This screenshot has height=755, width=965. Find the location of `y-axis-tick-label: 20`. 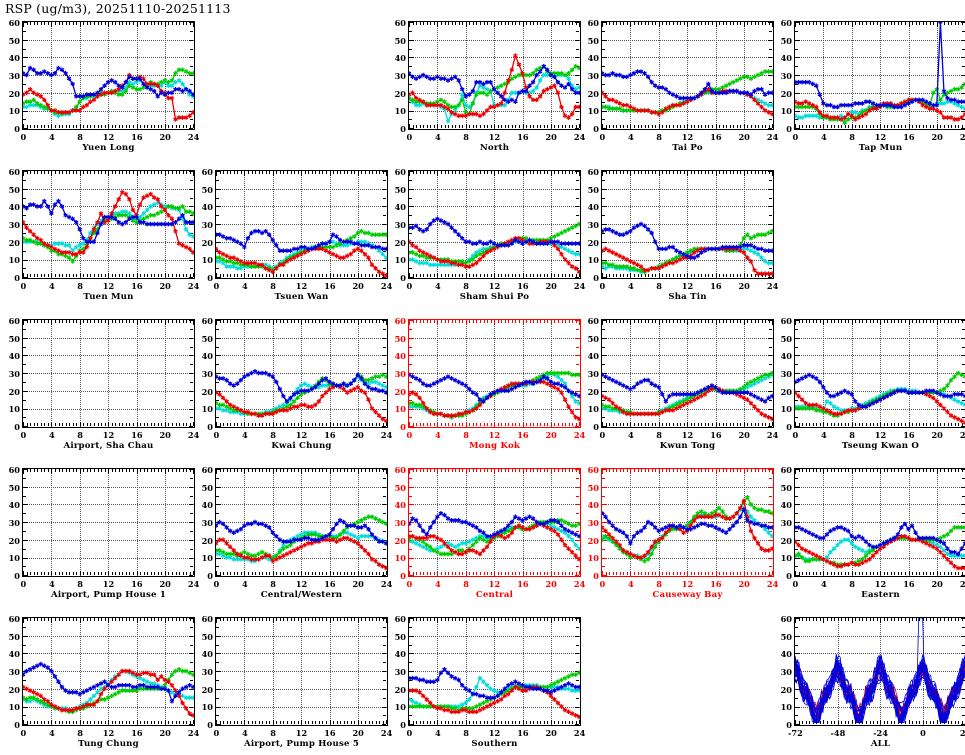

y-axis-tick-label: 20 is located at coordinates (207, 391).